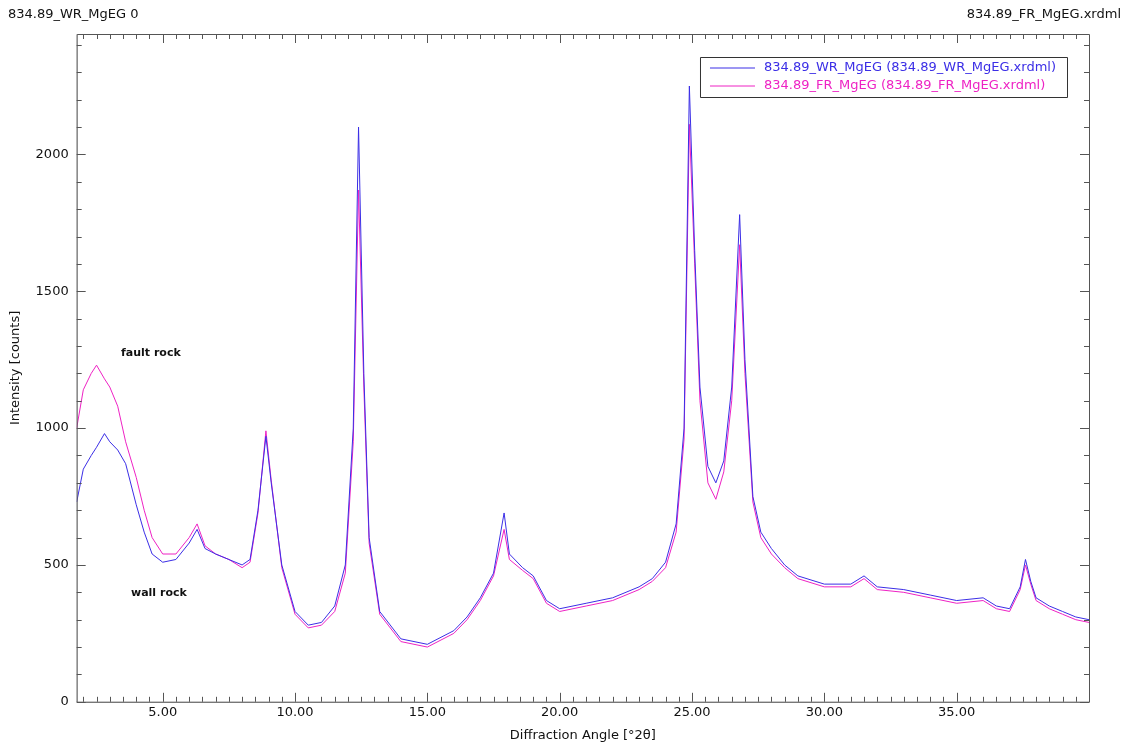  Describe the element at coordinates (910, 67) in the screenshot. I see `legend-label: 834.89_WR_MgEG (834.89_WR_MgEG.xrdml)` at that location.